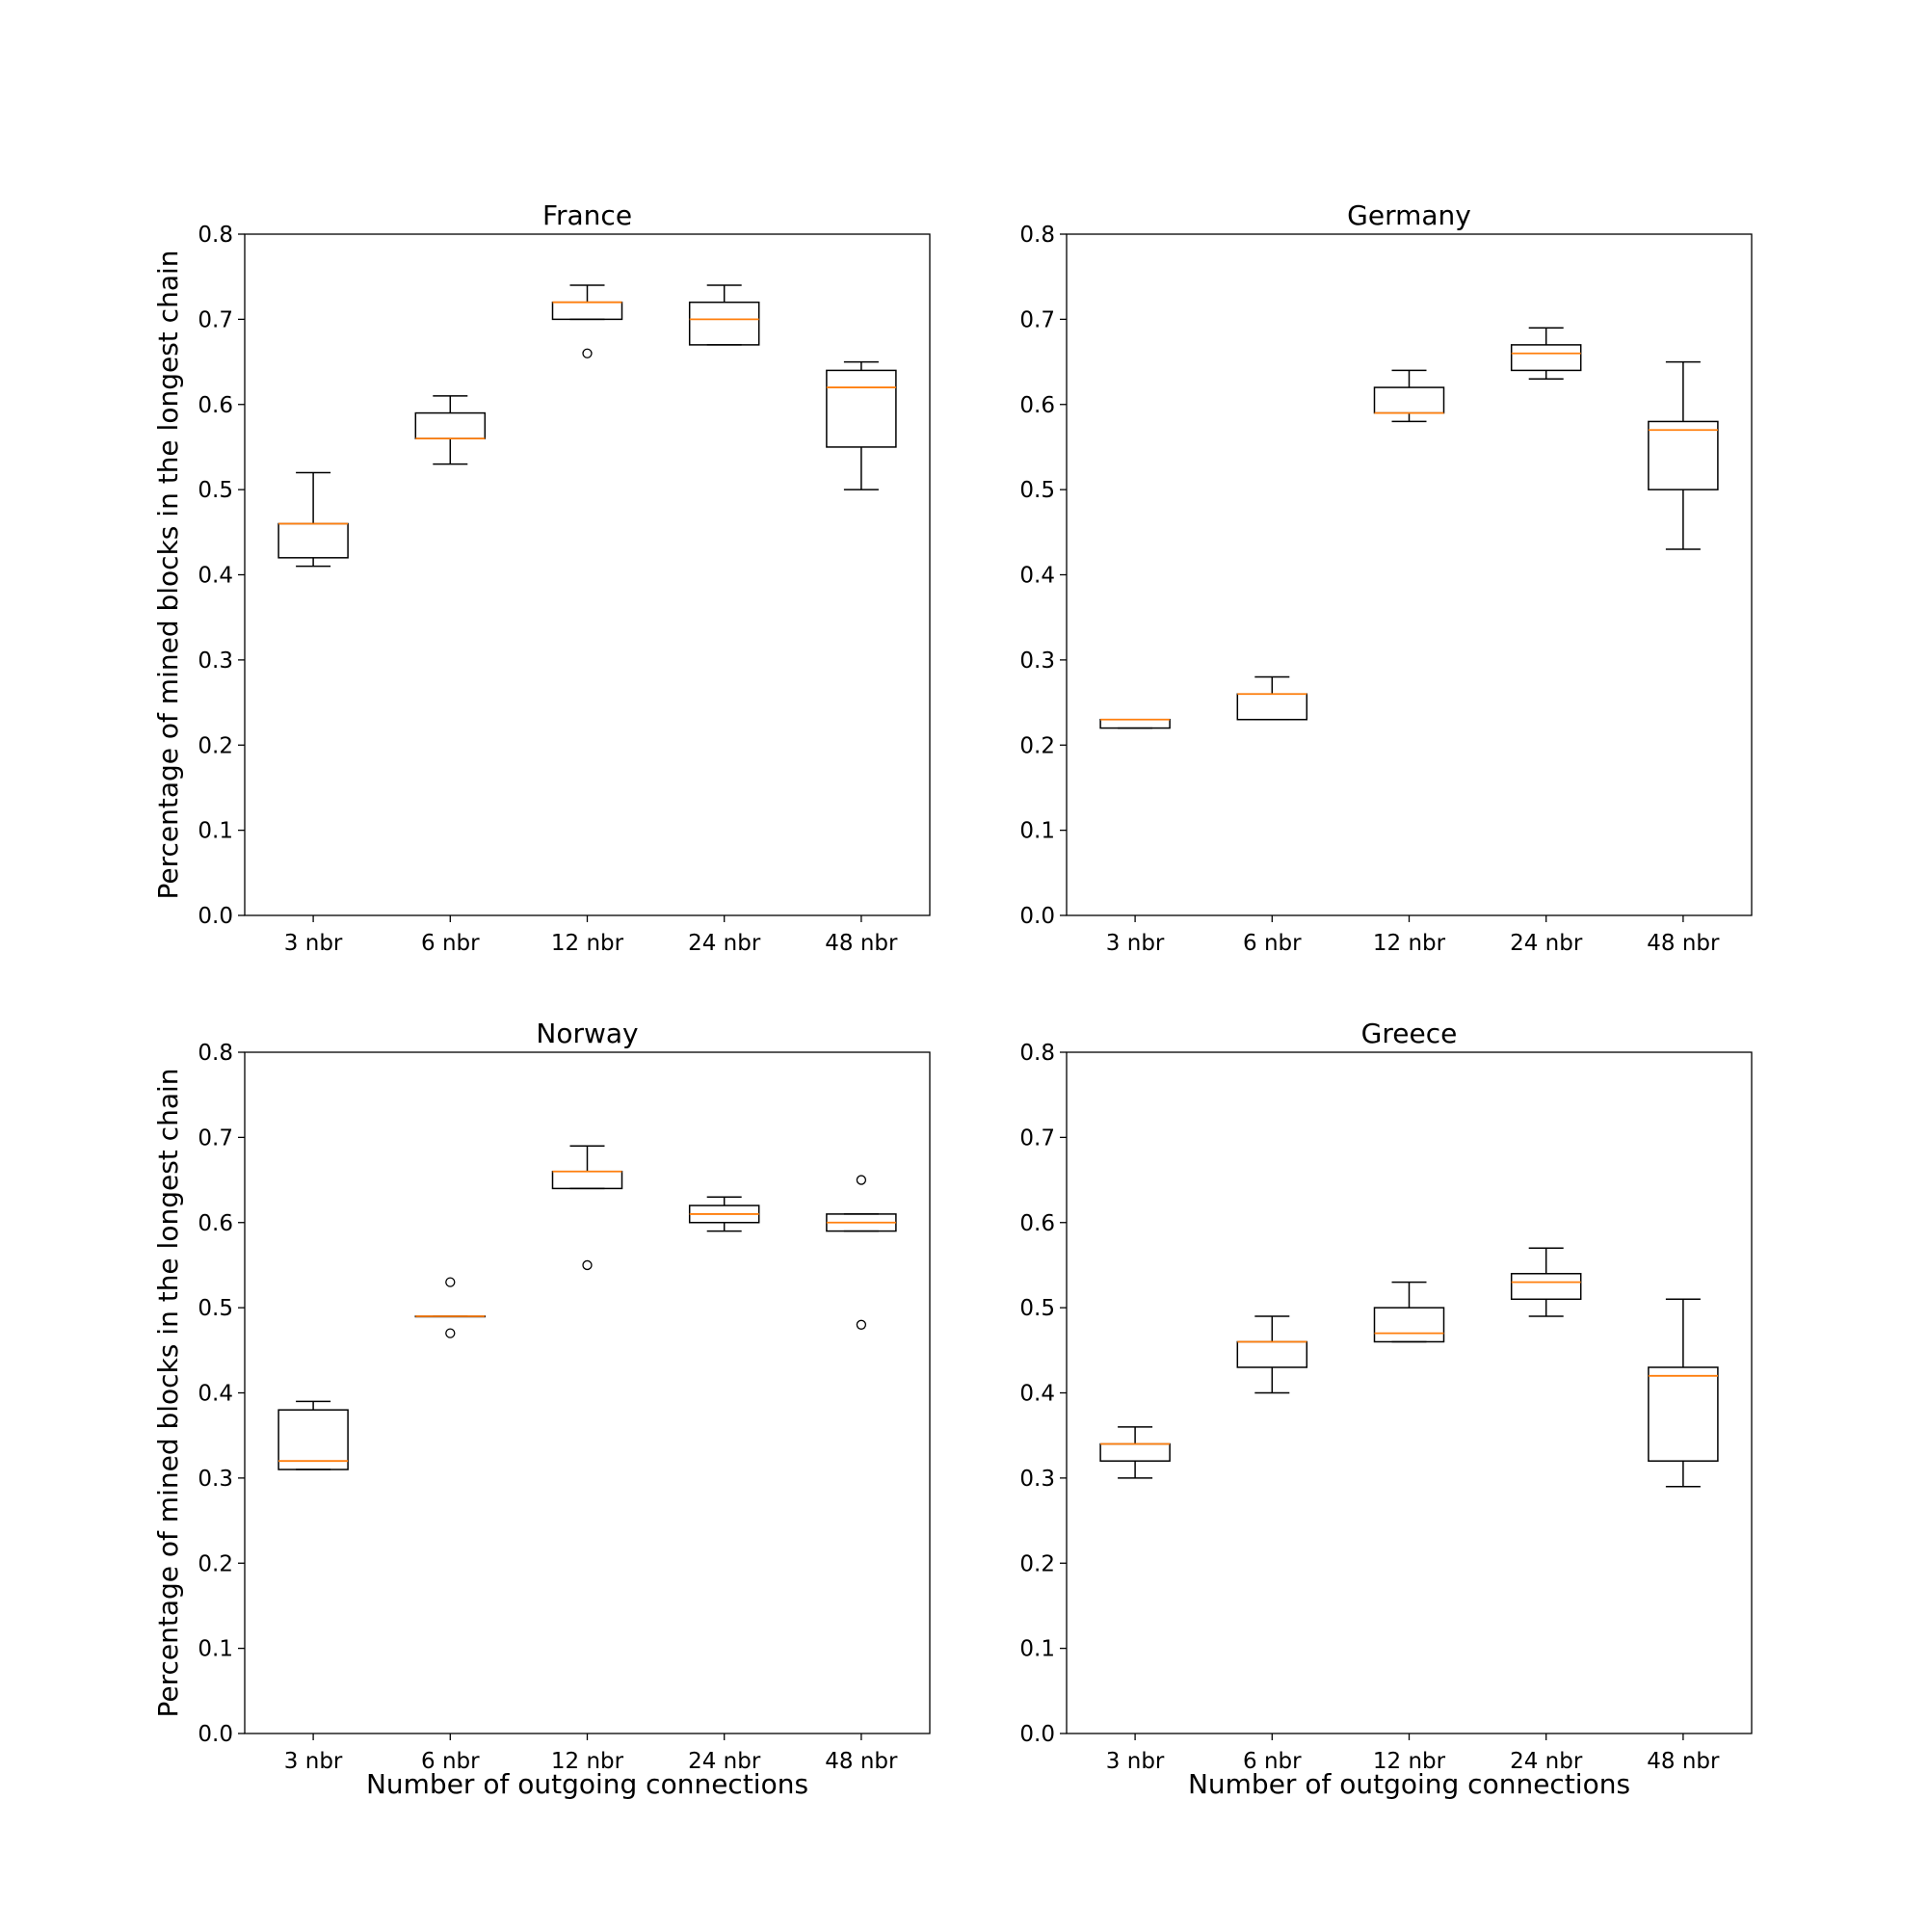  Describe the element at coordinates (587, 1784) in the screenshot. I see `x-axis-label: Number of outgoing connections` at that location.